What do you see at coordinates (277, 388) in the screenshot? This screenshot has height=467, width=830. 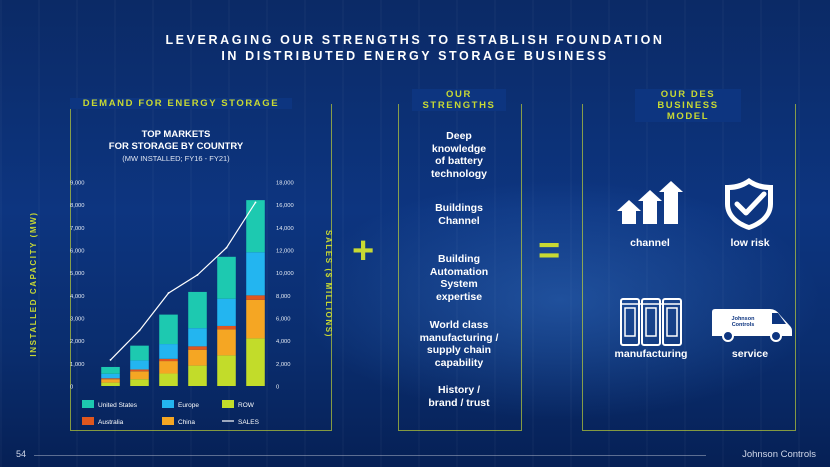 I see `y2-tick-label: 0` at bounding box center [277, 388].